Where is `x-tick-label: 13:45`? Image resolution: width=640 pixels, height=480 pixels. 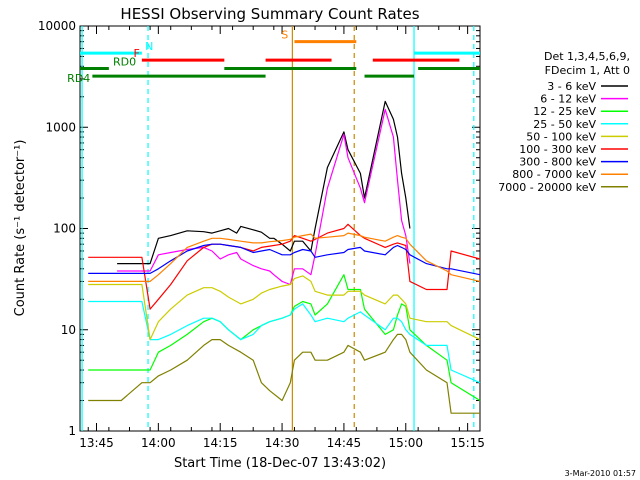 x-tick-label: 13:45 is located at coordinates (96, 443).